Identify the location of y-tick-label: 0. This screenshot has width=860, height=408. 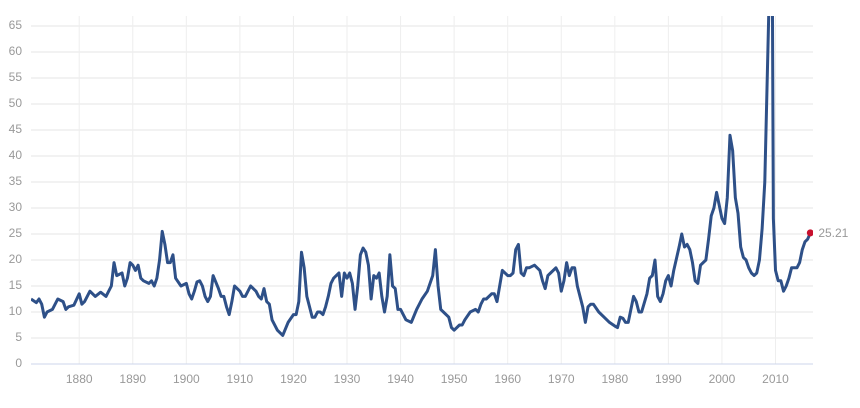
(18, 363).